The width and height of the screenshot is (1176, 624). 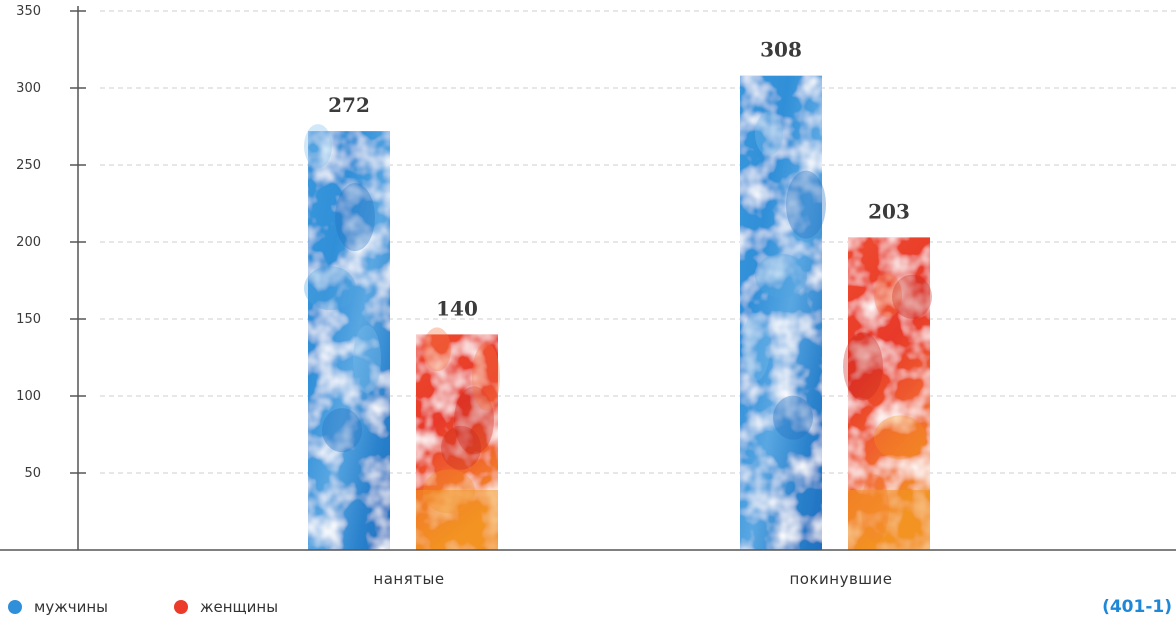 I want to click on y-tick-label-150: 150, so click(x=28, y=319).